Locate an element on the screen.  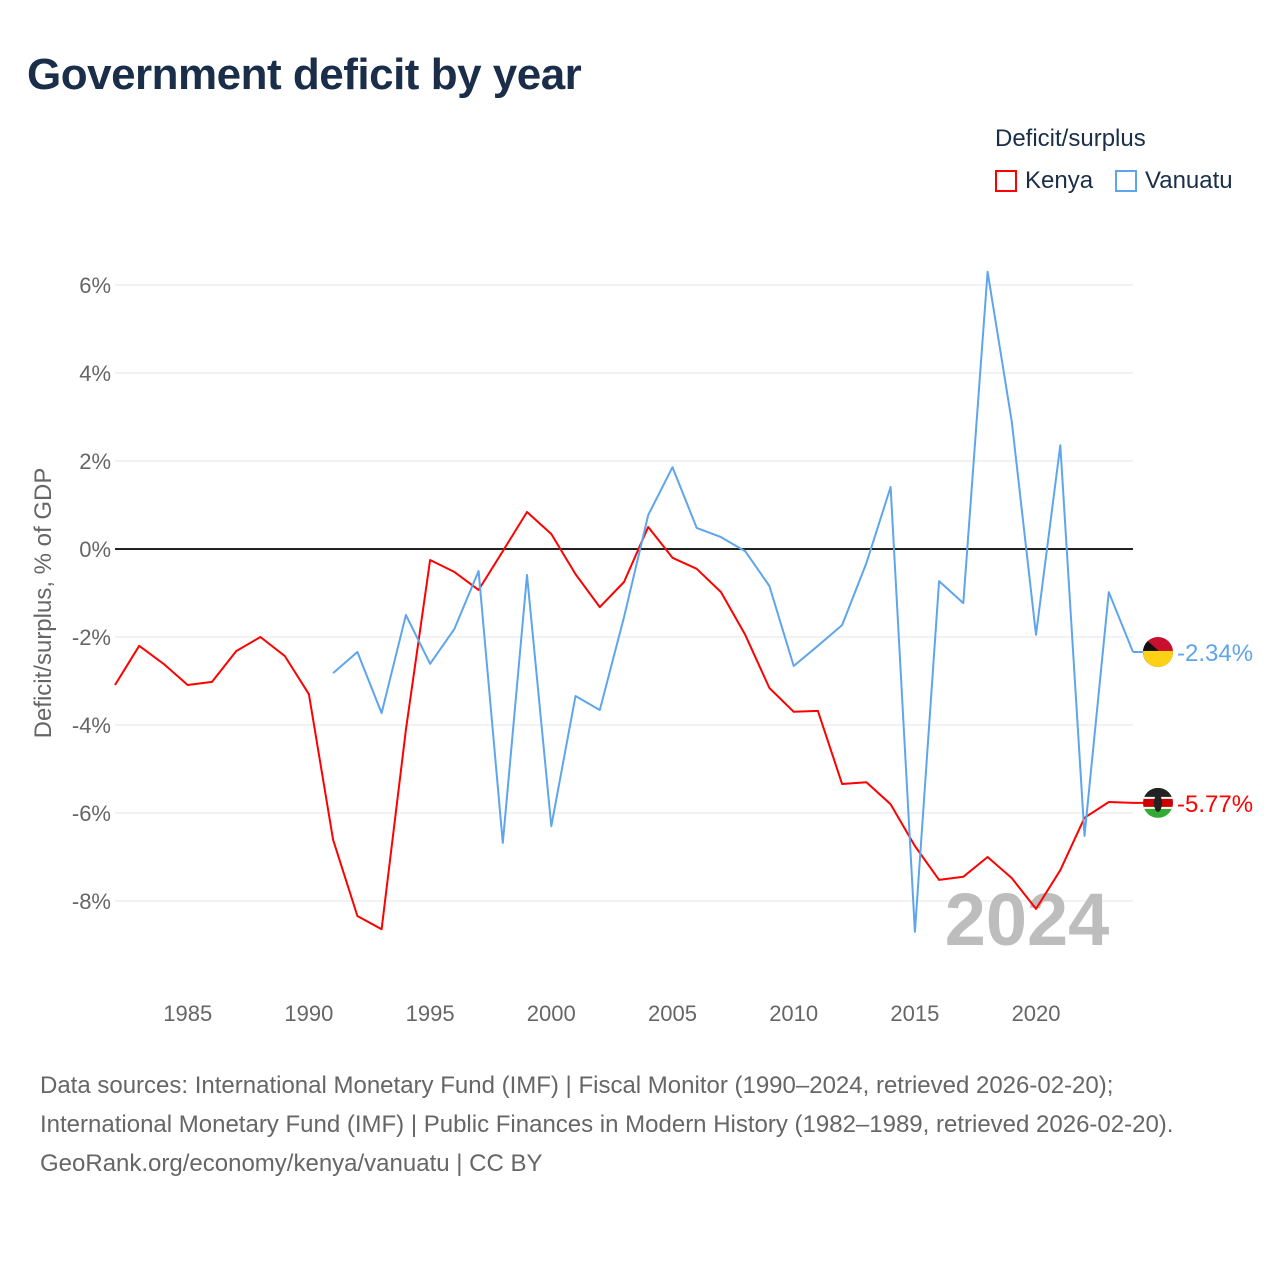
y-tick-label: -6% is located at coordinates (91, 813).